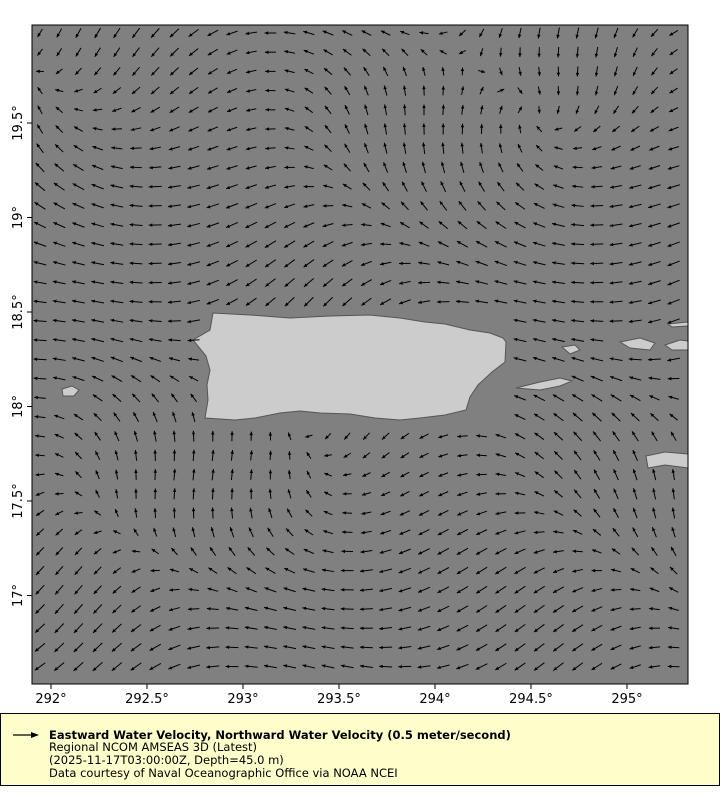 The image size is (720, 800). I want to click on y-tick-label: 17°, so click(18, 595).